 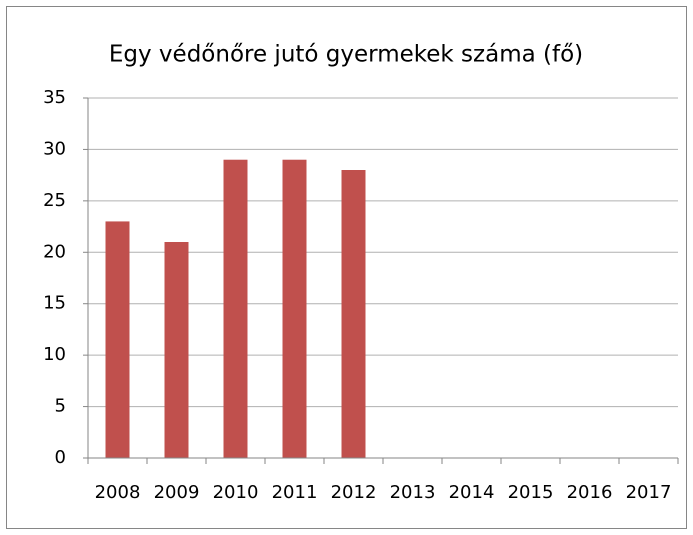 I want to click on y-tick-label: 20, so click(x=54, y=251).